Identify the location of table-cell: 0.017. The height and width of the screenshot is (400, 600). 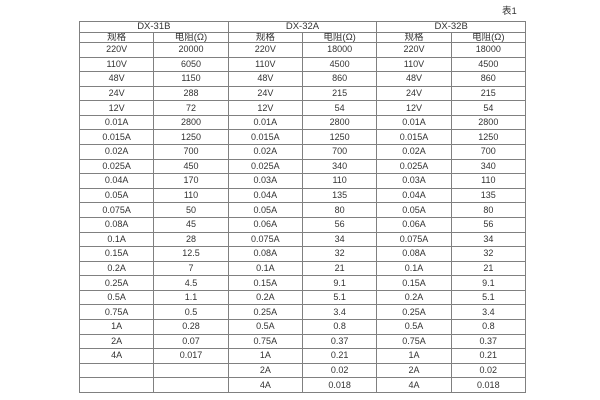
(191, 356).